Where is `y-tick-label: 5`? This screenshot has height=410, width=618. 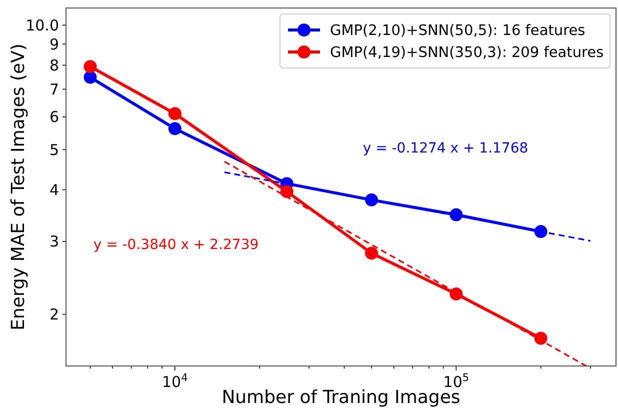
y-tick-label: 5 is located at coordinates (54, 149).